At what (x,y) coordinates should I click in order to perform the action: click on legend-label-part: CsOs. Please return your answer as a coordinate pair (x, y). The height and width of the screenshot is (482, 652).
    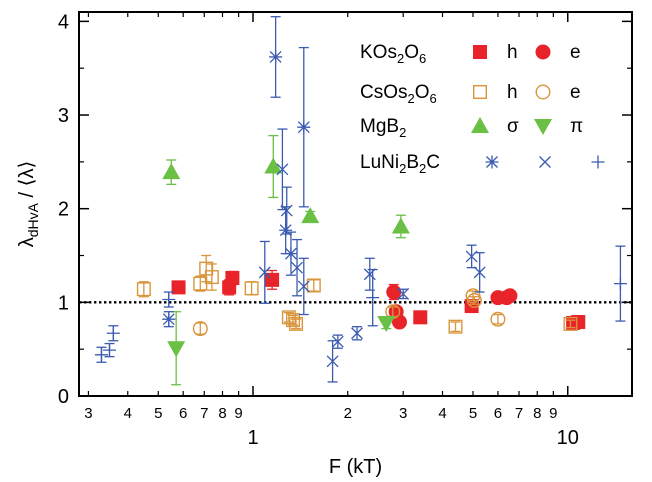
    Looking at the image, I should click on (384, 92).